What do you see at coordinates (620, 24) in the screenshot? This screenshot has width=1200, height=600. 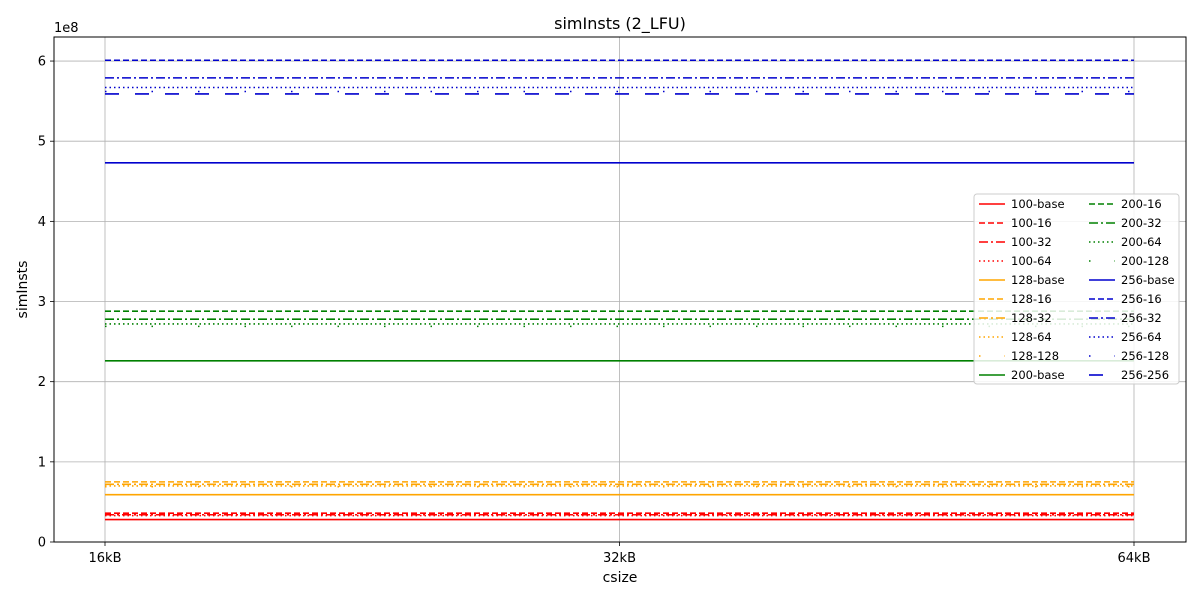 I see `chart-title: simInsts (2_LFU)` at bounding box center [620, 24].